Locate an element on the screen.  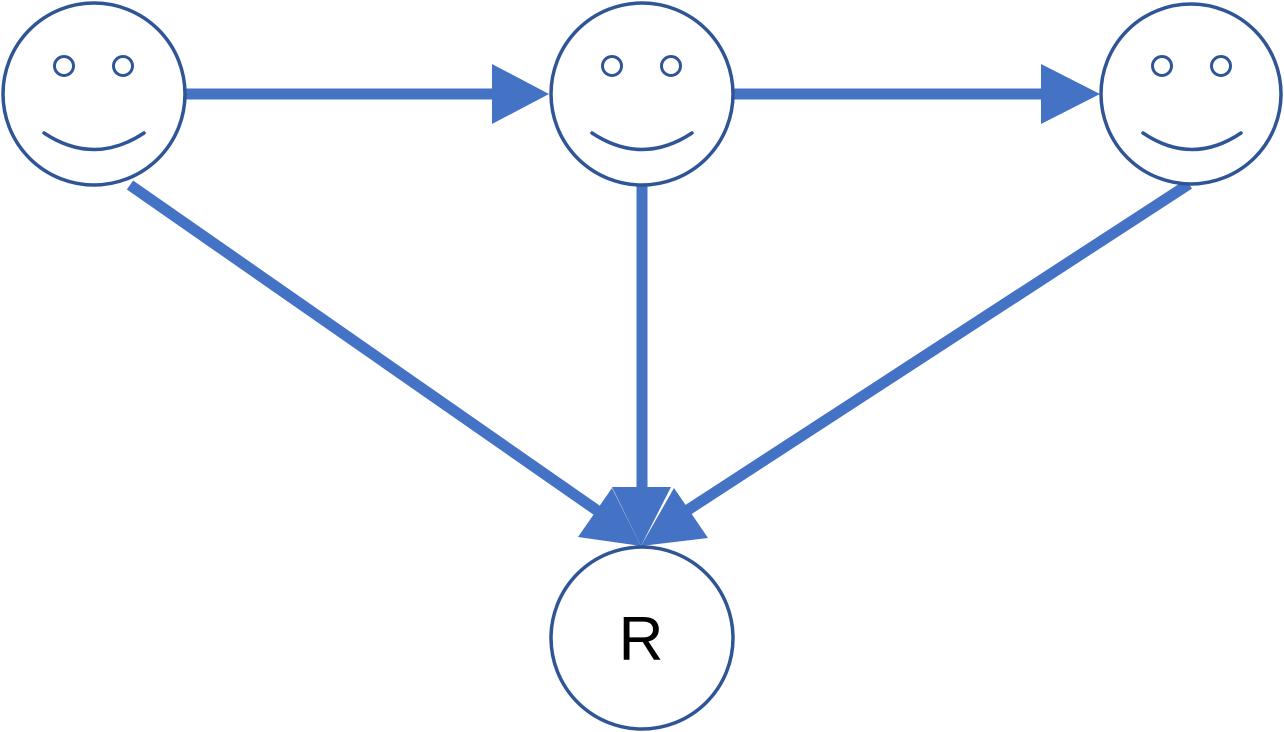
result-node-label: R is located at coordinates (641, 639).